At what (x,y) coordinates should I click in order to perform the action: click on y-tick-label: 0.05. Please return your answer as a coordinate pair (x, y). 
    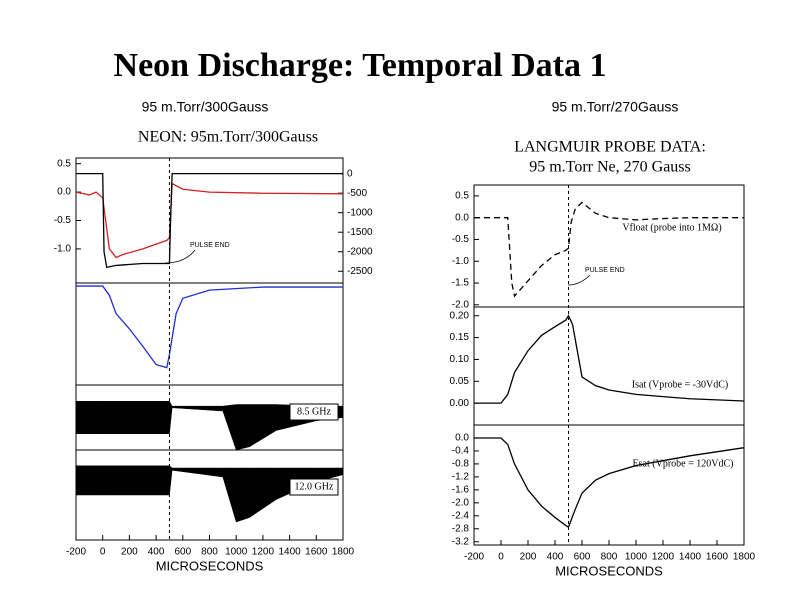
    Looking at the image, I should click on (460, 381).